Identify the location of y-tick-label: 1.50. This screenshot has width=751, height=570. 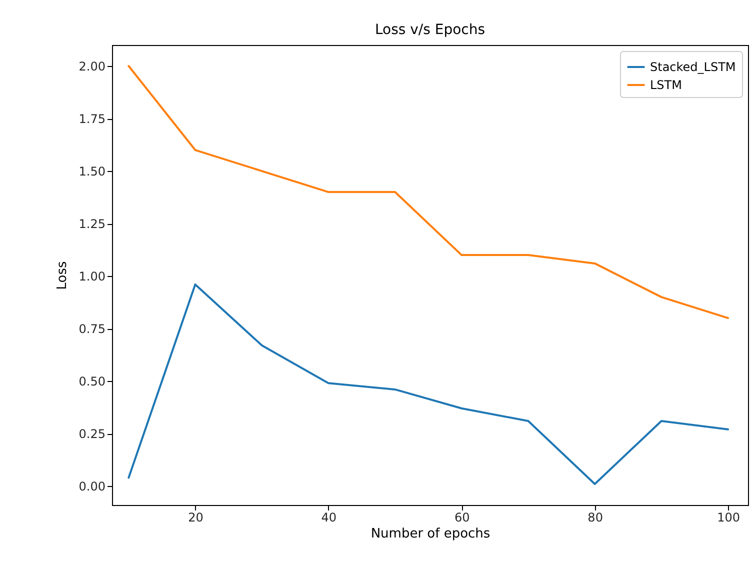
(92, 171).